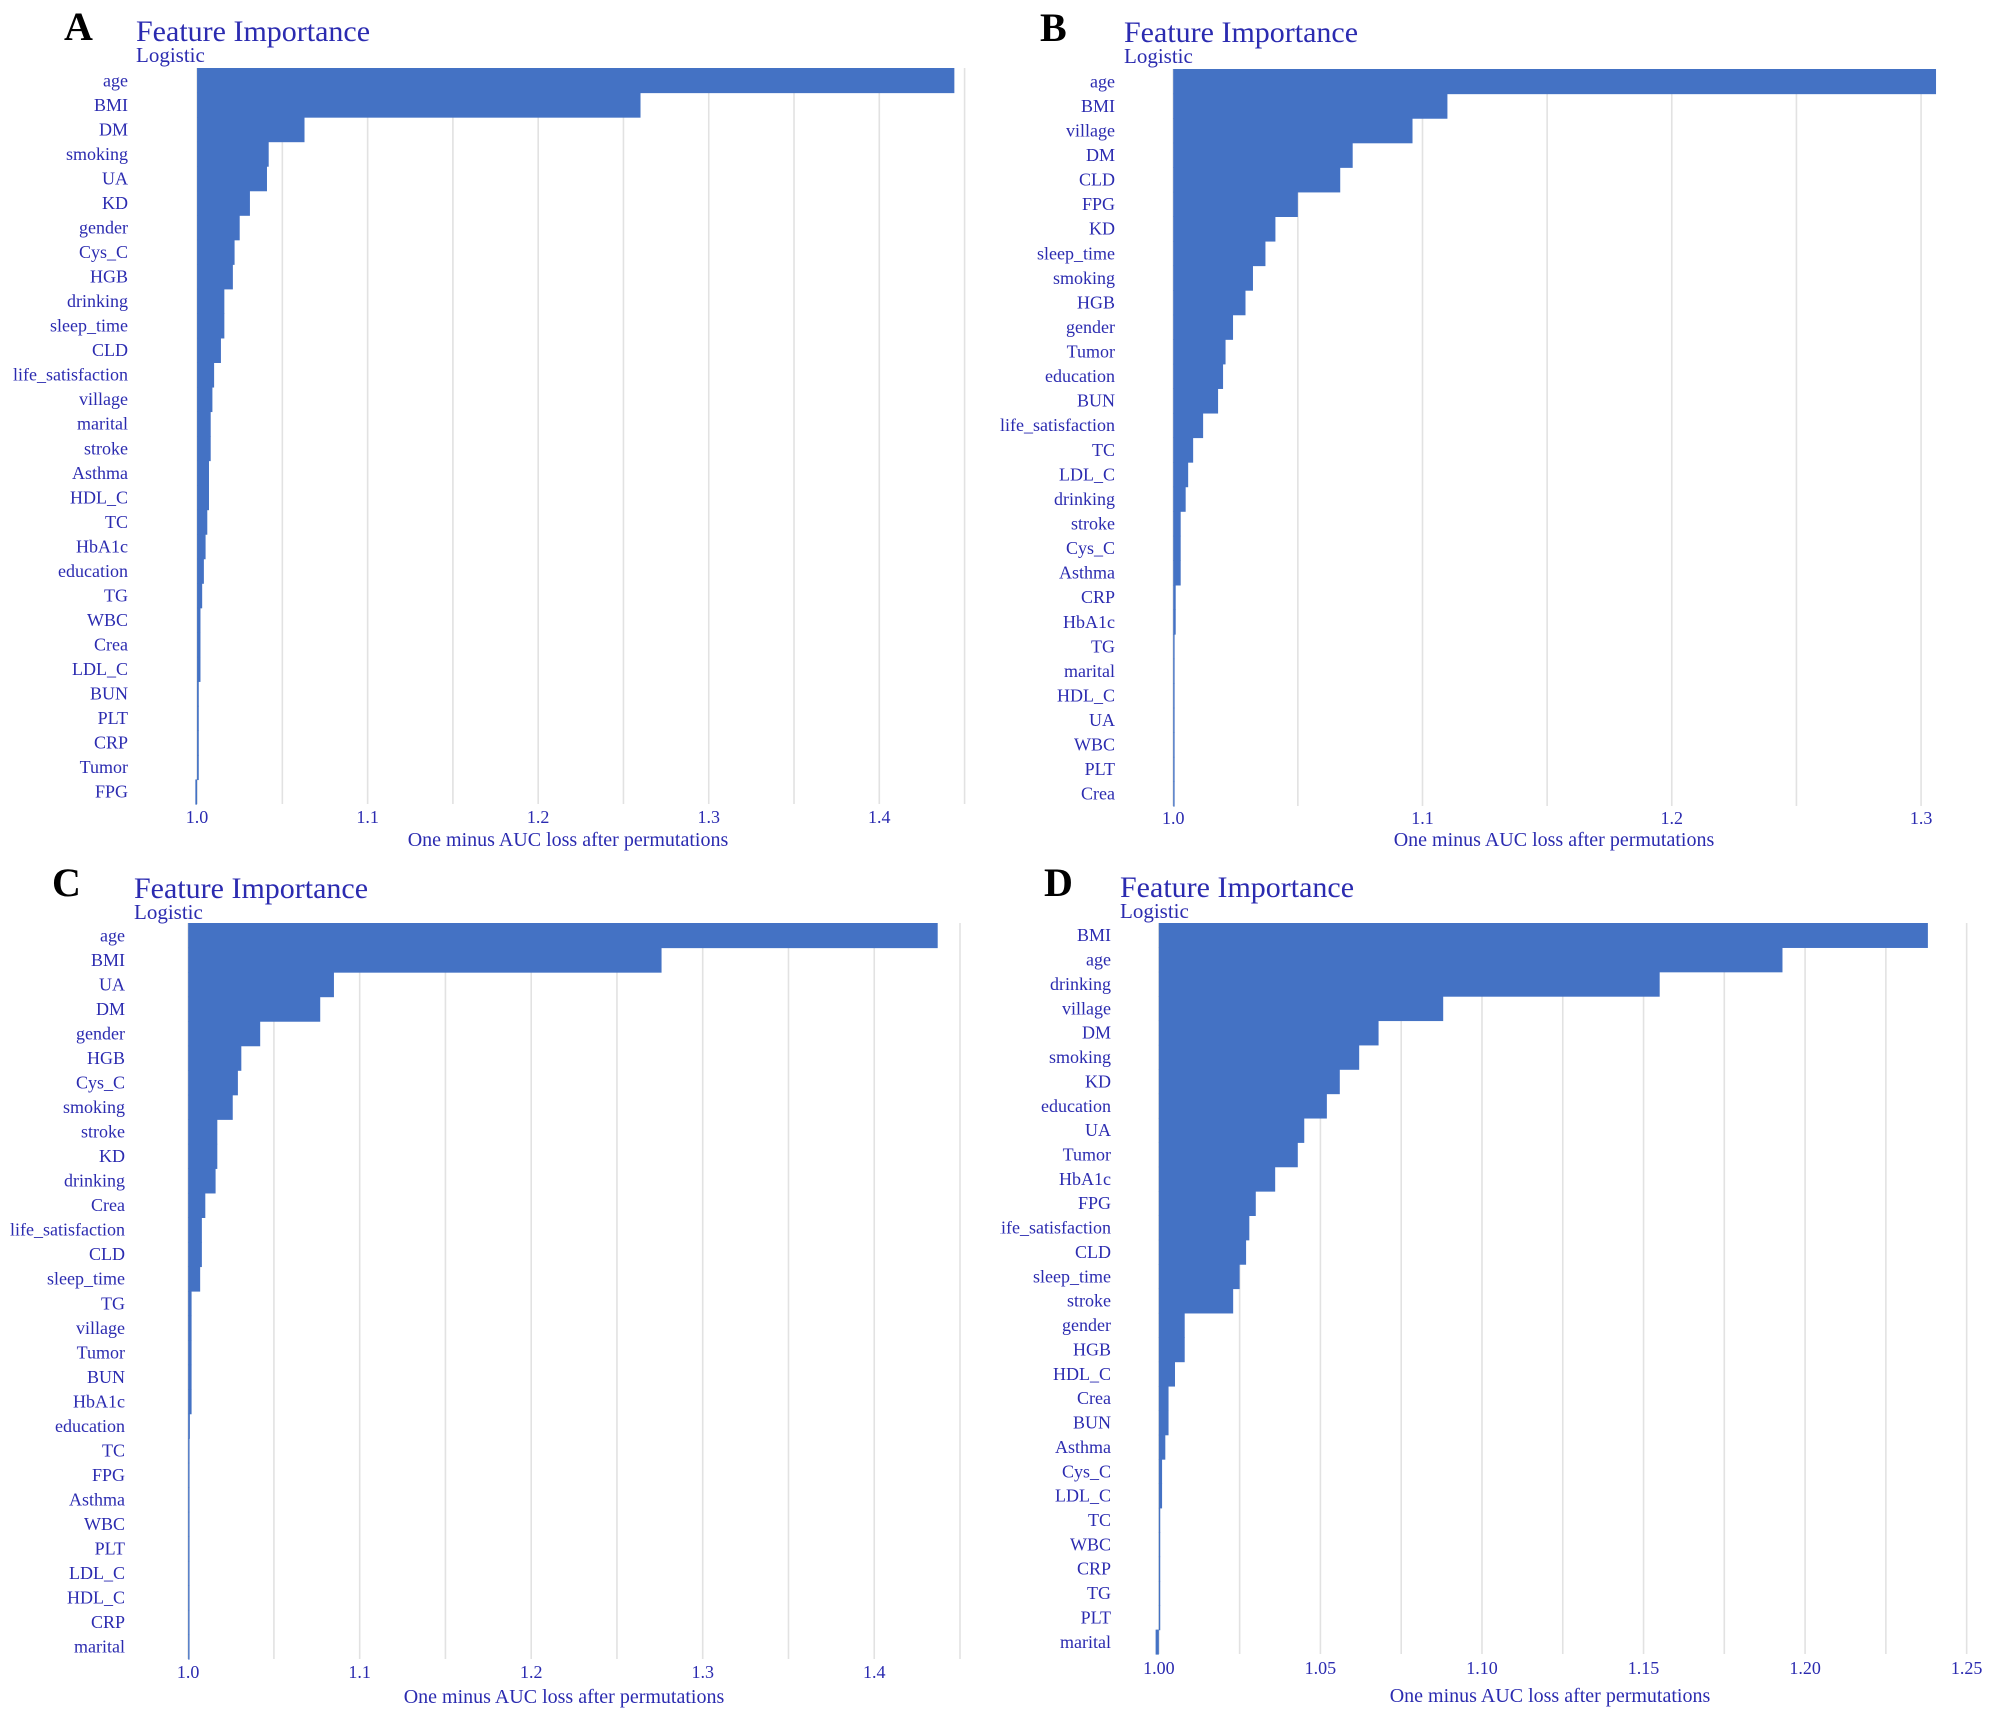 The image size is (2000, 1713). Describe the element at coordinates (1242, 1106) in the screenshot. I see `bar-education` at that location.